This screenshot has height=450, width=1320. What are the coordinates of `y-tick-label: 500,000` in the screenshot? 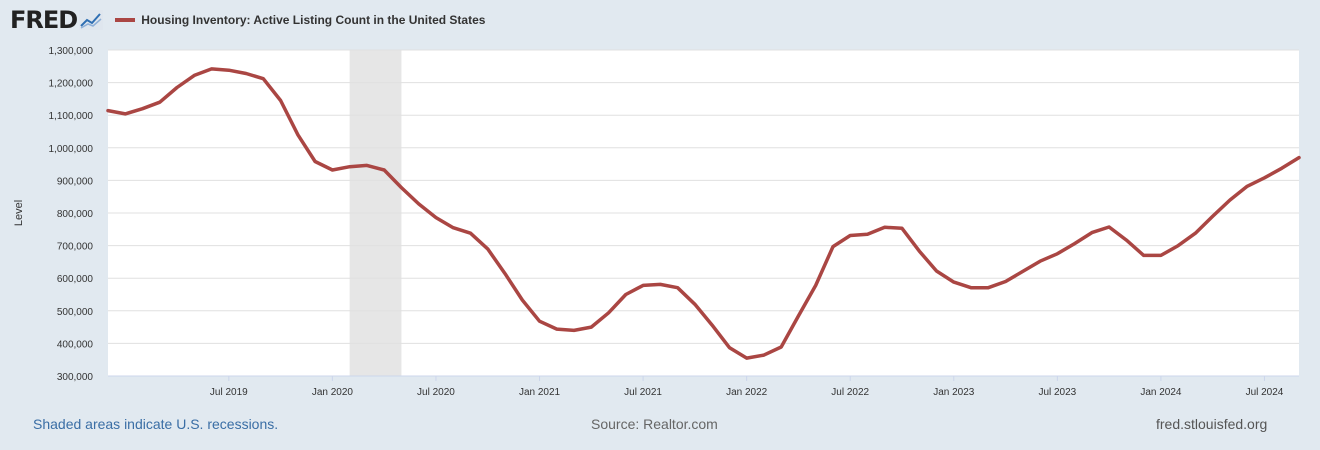 It's located at (75, 312).